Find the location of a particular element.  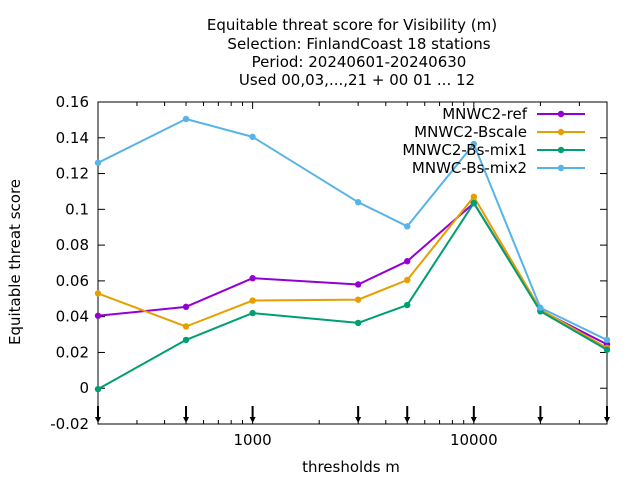

y-tick-label: 0.1 is located at coordinates (77, 209).